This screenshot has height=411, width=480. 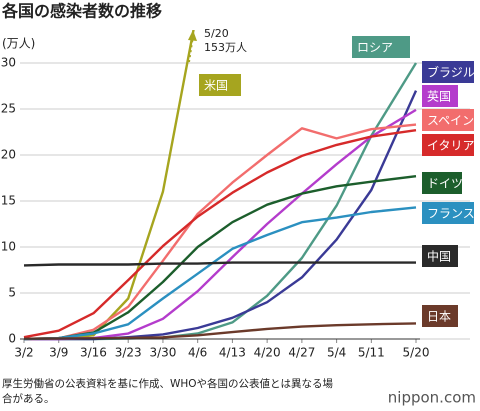 What do you see at coordinates (93, 353) in the screenshot?
I see `x-tick-label: 3/16` at bounding box center [93, 353].